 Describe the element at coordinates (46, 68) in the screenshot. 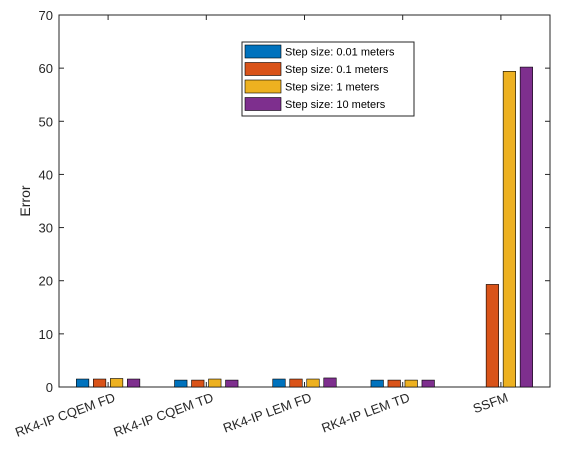

I see `y-tick-label: 60` at that location.